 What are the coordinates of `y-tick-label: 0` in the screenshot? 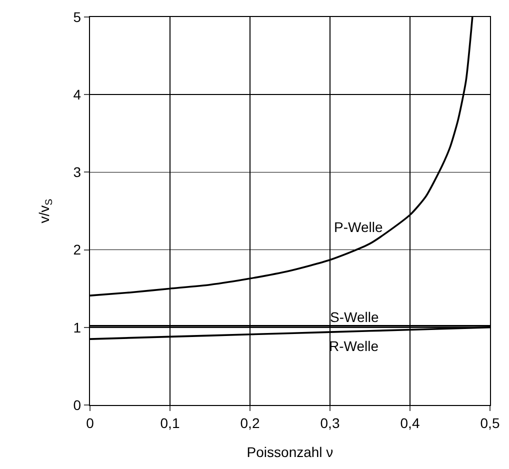 It's located at (77, 404).